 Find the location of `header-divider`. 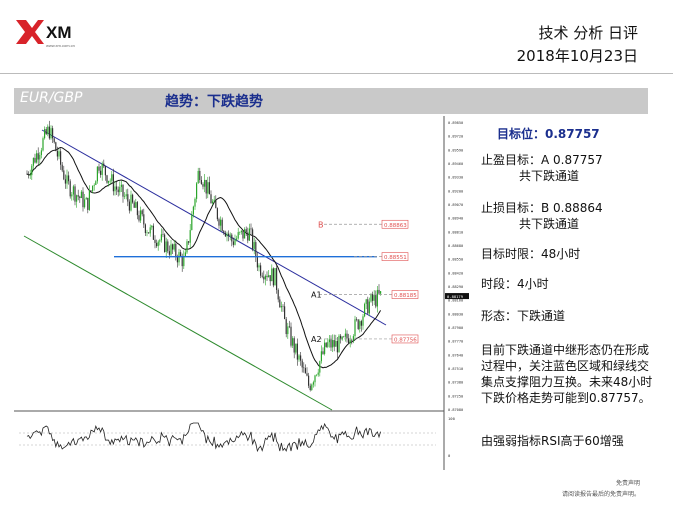

header-divider is located at coordinates (336, 73).